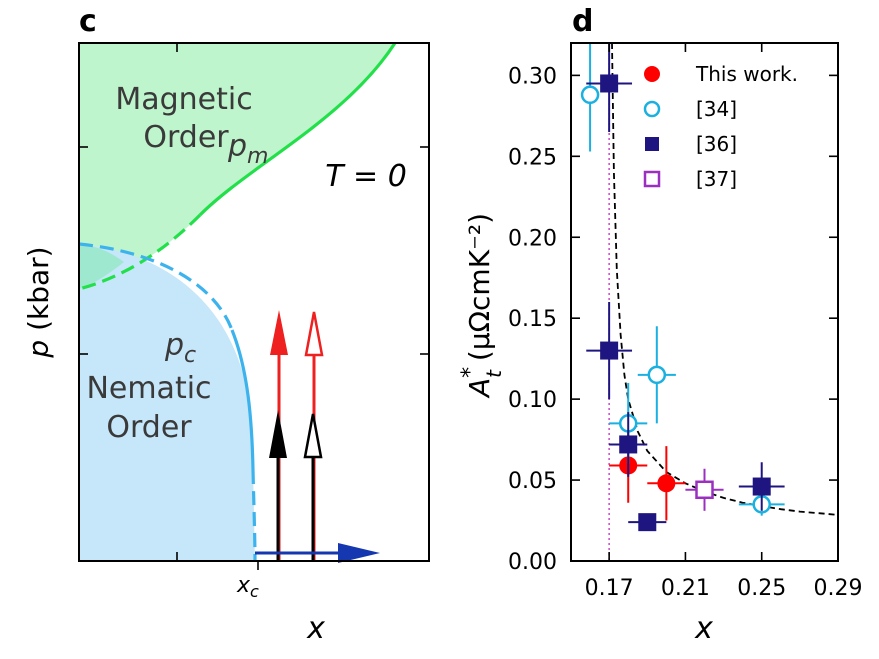  Describe the element at coordinates (148, 388) in the screenshot. I see `nematic-label-line1: Nematic` at that location.